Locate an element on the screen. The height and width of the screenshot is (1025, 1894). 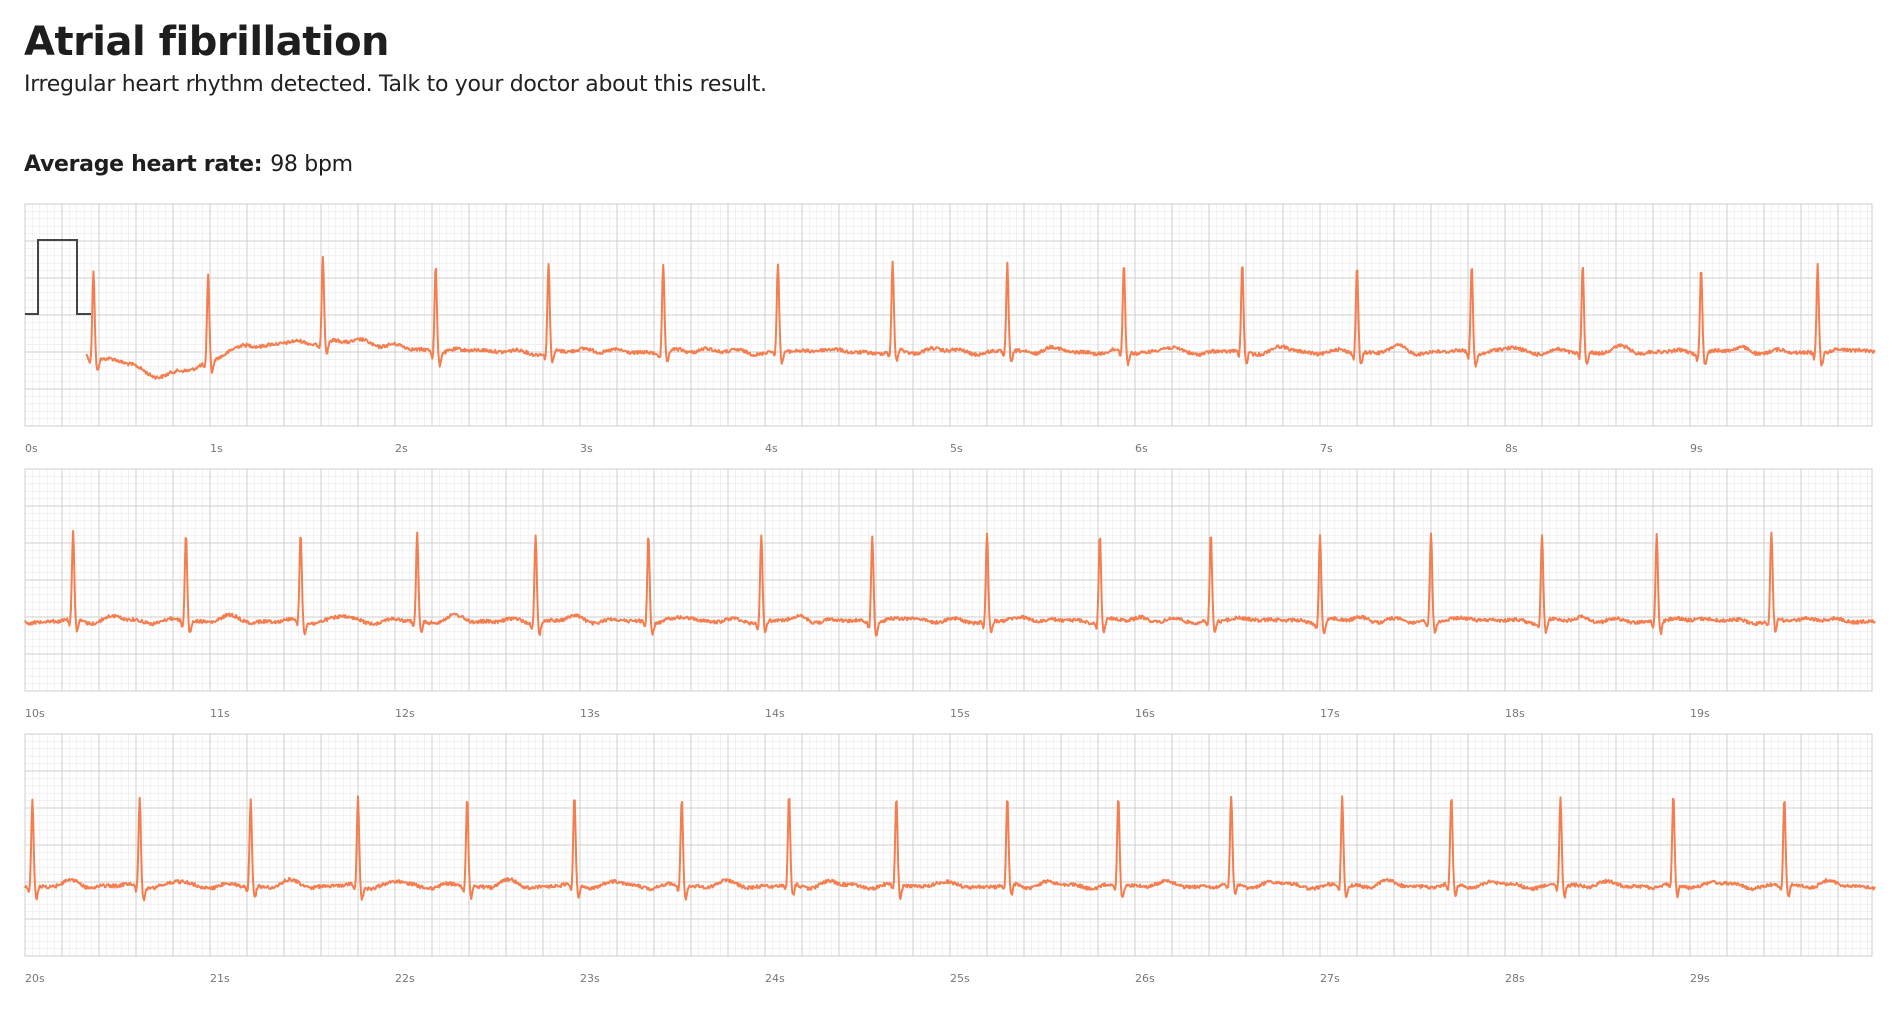
tick-label: 12s is located at coordinates (405, 713).